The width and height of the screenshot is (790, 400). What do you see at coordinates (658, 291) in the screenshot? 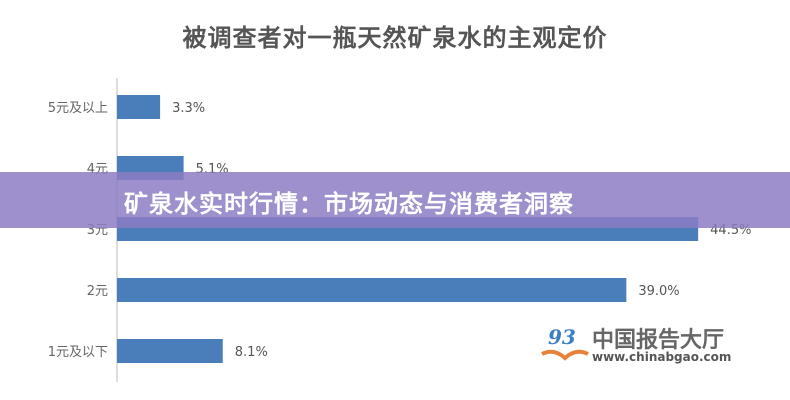
I see `data-label: 39.0%` at bounding box center [658, 291].